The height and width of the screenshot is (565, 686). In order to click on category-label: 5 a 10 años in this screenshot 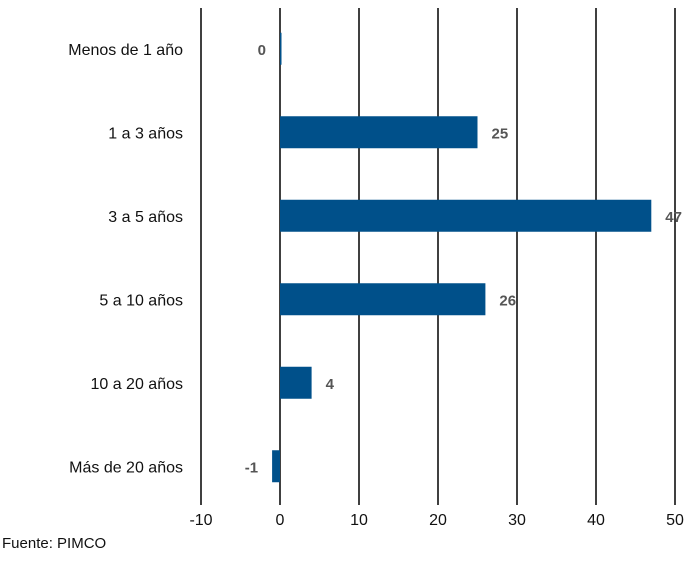, I will do `click(141, 300)`.